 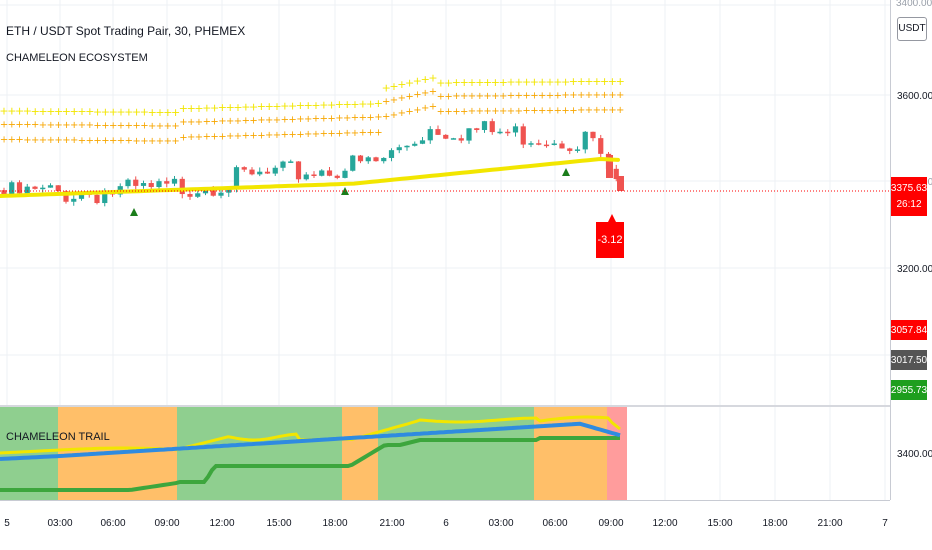 What do you see at coordinates (620, 183) in the screenshot?
I see `current-candle` at bounding box center [620, 183].